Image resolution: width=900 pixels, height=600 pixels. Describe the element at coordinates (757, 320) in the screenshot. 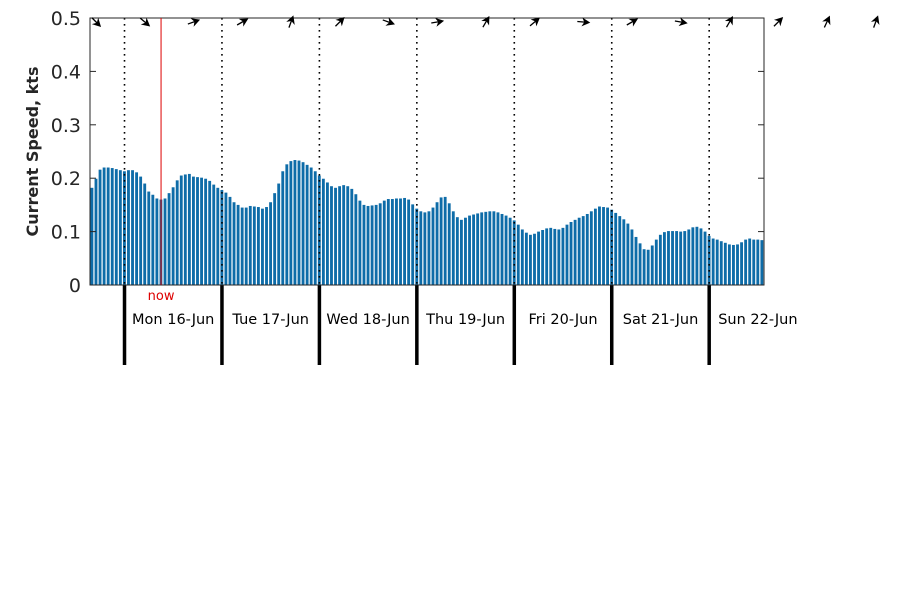

I see `day-label: Sun 22-Jun` at that location.